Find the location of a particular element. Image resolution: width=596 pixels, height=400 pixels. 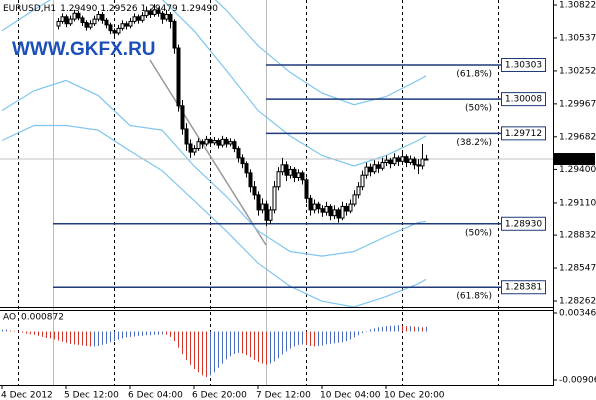

y-tick-label: 1.30252 is located at coordinates (577, 71).